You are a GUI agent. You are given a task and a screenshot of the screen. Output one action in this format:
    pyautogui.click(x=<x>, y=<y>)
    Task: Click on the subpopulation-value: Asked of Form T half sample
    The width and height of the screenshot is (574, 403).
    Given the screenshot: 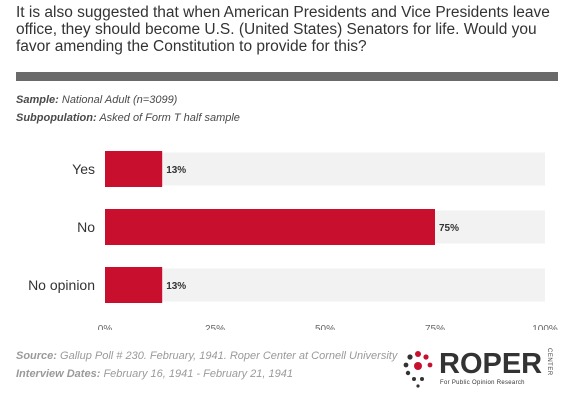 What is the action you would take?
    pyautogui.click(x=169, y=118)
    